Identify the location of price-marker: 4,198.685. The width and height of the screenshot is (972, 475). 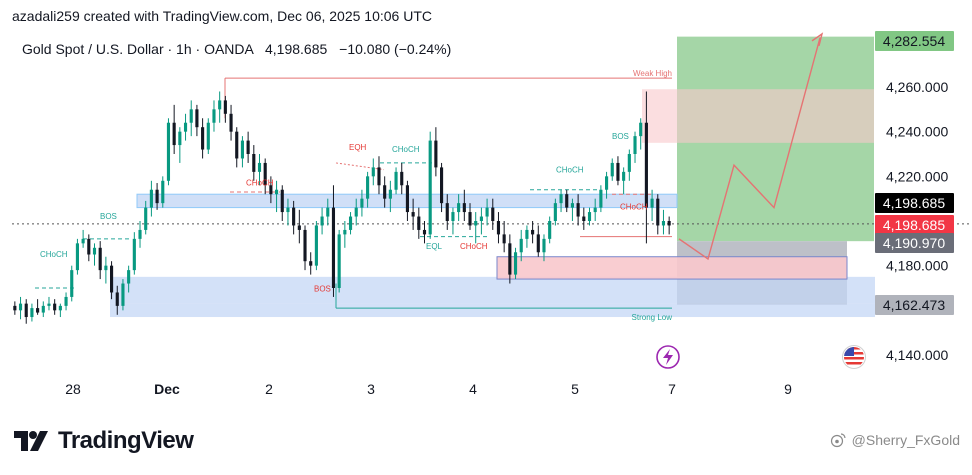
(914, 203).